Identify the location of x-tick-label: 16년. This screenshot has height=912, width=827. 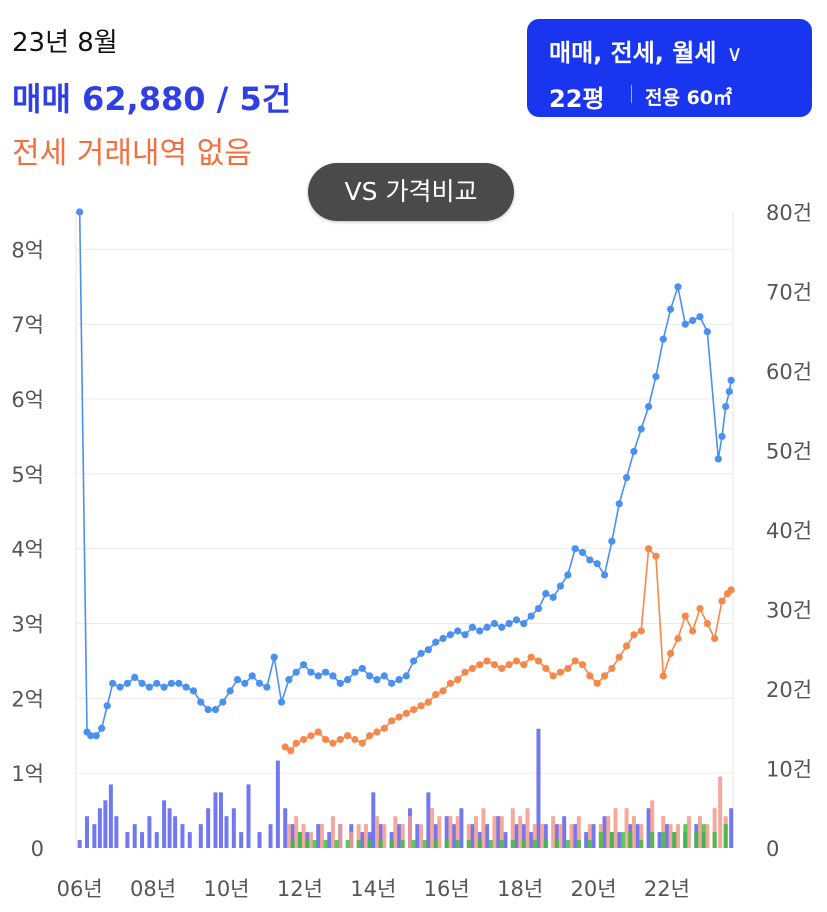
(447, 889).